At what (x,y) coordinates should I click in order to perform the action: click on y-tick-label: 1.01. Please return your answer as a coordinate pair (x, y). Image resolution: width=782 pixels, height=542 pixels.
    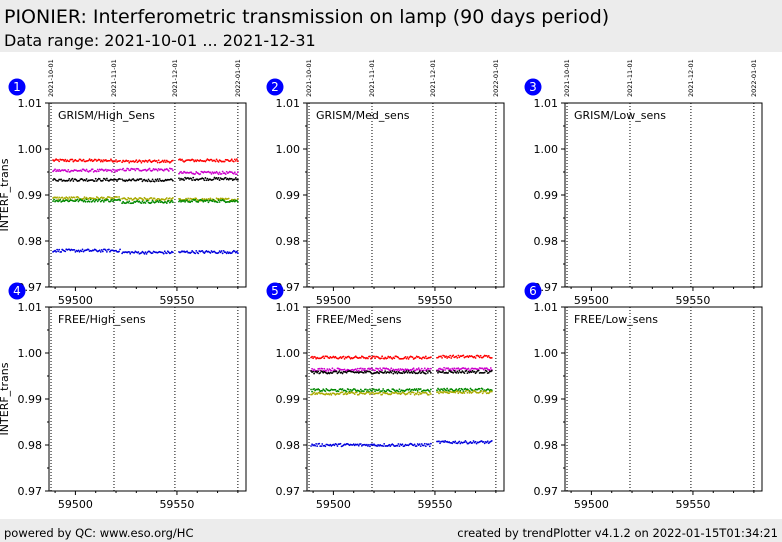
    Looking at the image, I should click on (30, 307).